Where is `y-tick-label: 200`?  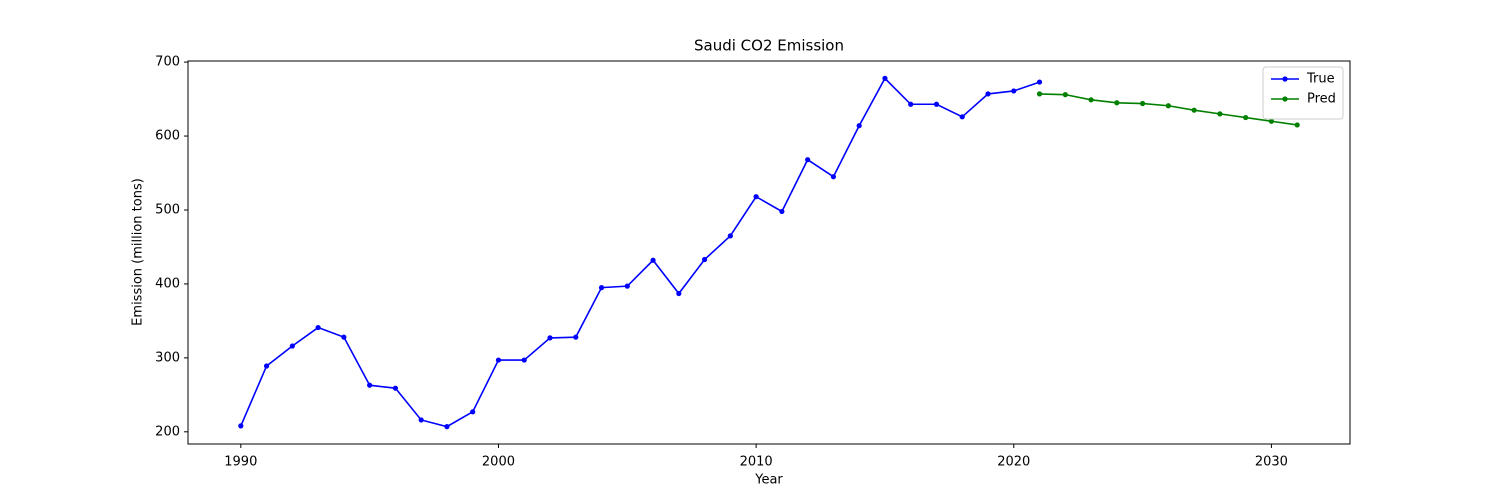
y-tick-label: 200 is located at coordinates (167, 431).